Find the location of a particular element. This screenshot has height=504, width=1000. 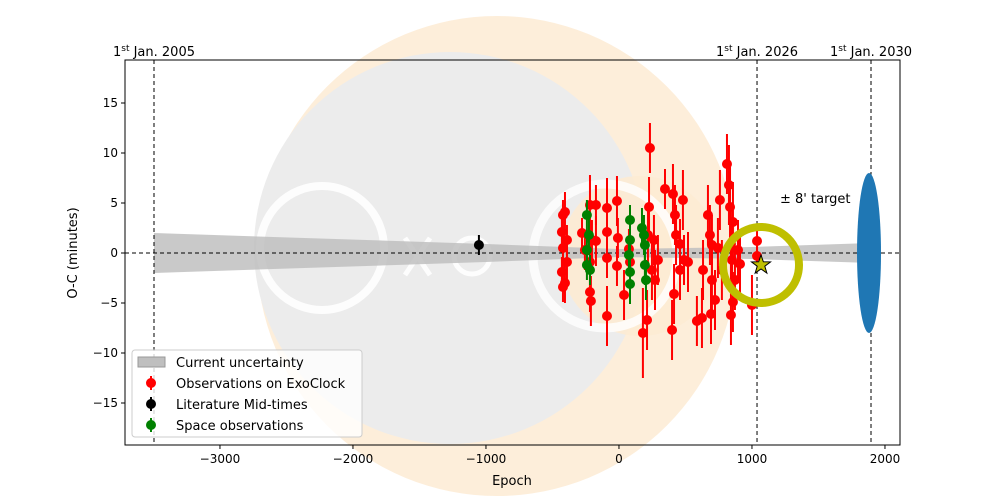

date-rest: Jan. 2005 is located at coordinates (162, 52).